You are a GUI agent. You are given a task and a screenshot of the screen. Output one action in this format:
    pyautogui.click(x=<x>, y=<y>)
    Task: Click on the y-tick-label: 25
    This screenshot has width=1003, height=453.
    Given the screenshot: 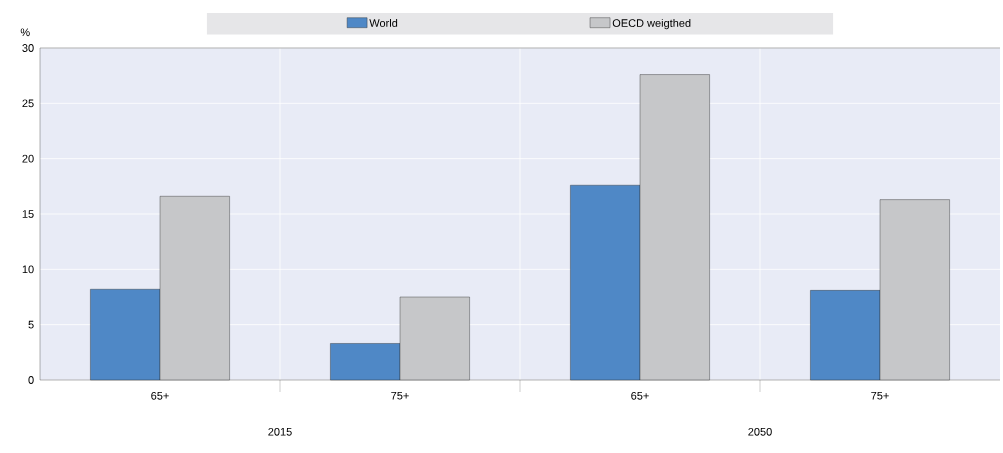 What is the action you would take?
    pyautogui.click(x=28, y=103)
    